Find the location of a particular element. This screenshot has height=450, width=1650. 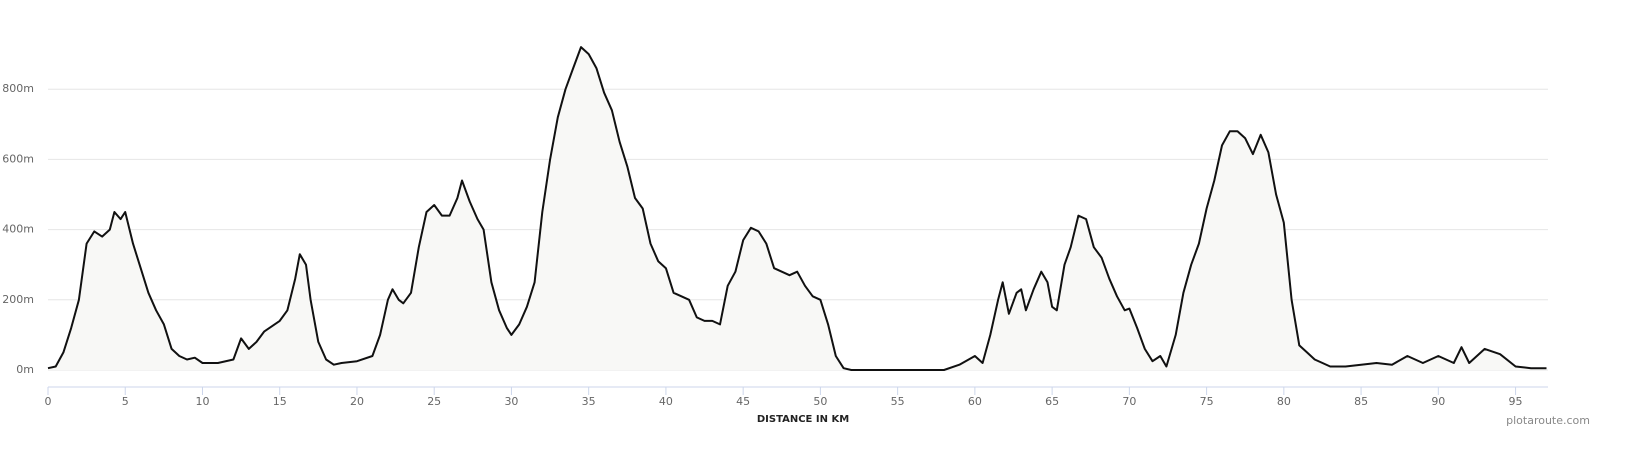

x-tick-label: 20 is located at coordinates (357, 401).